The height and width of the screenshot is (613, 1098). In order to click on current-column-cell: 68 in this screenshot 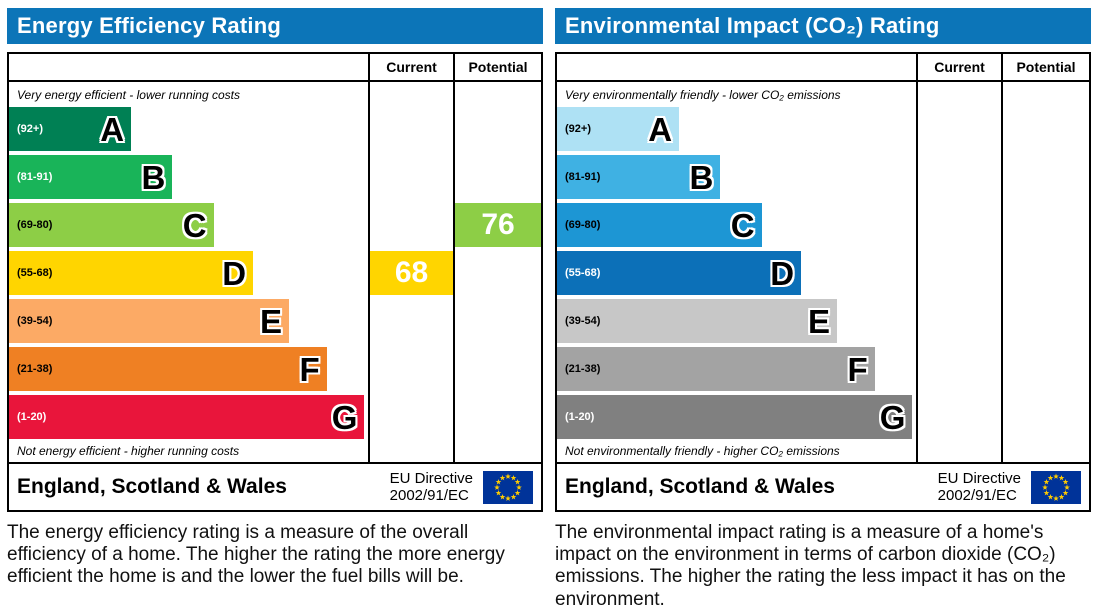, I will do `click(410, 273)`.